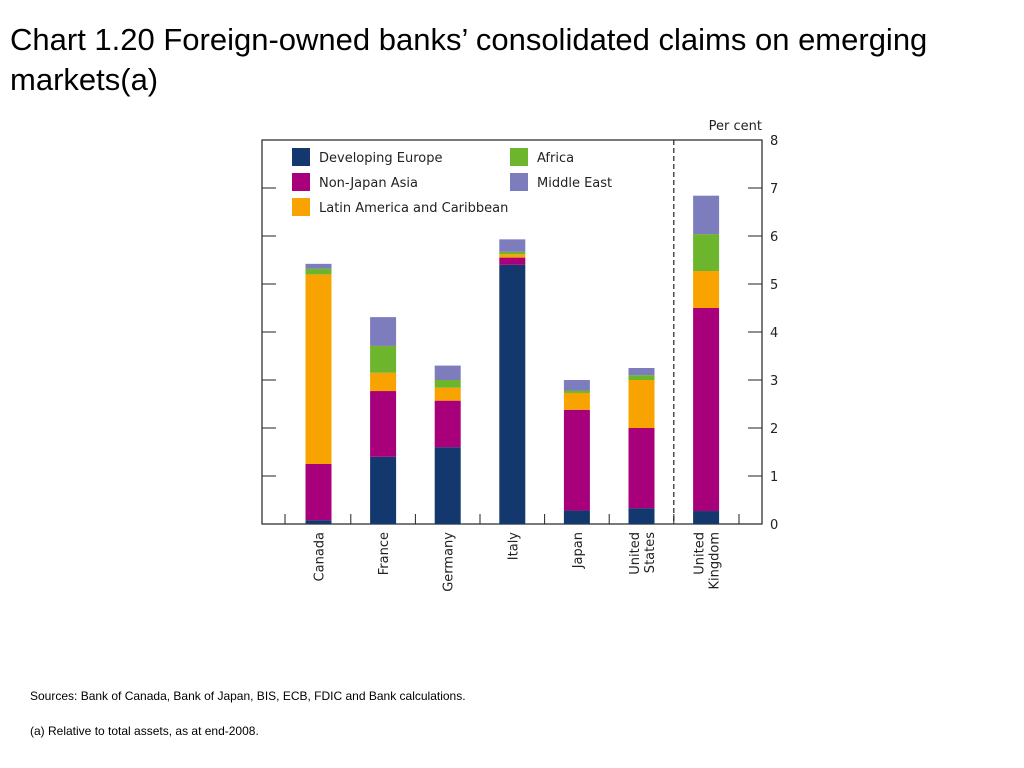 The width and height of the screenshot is (1024, 768). I want to click on legend-label: Middle East, so click(574, 183).